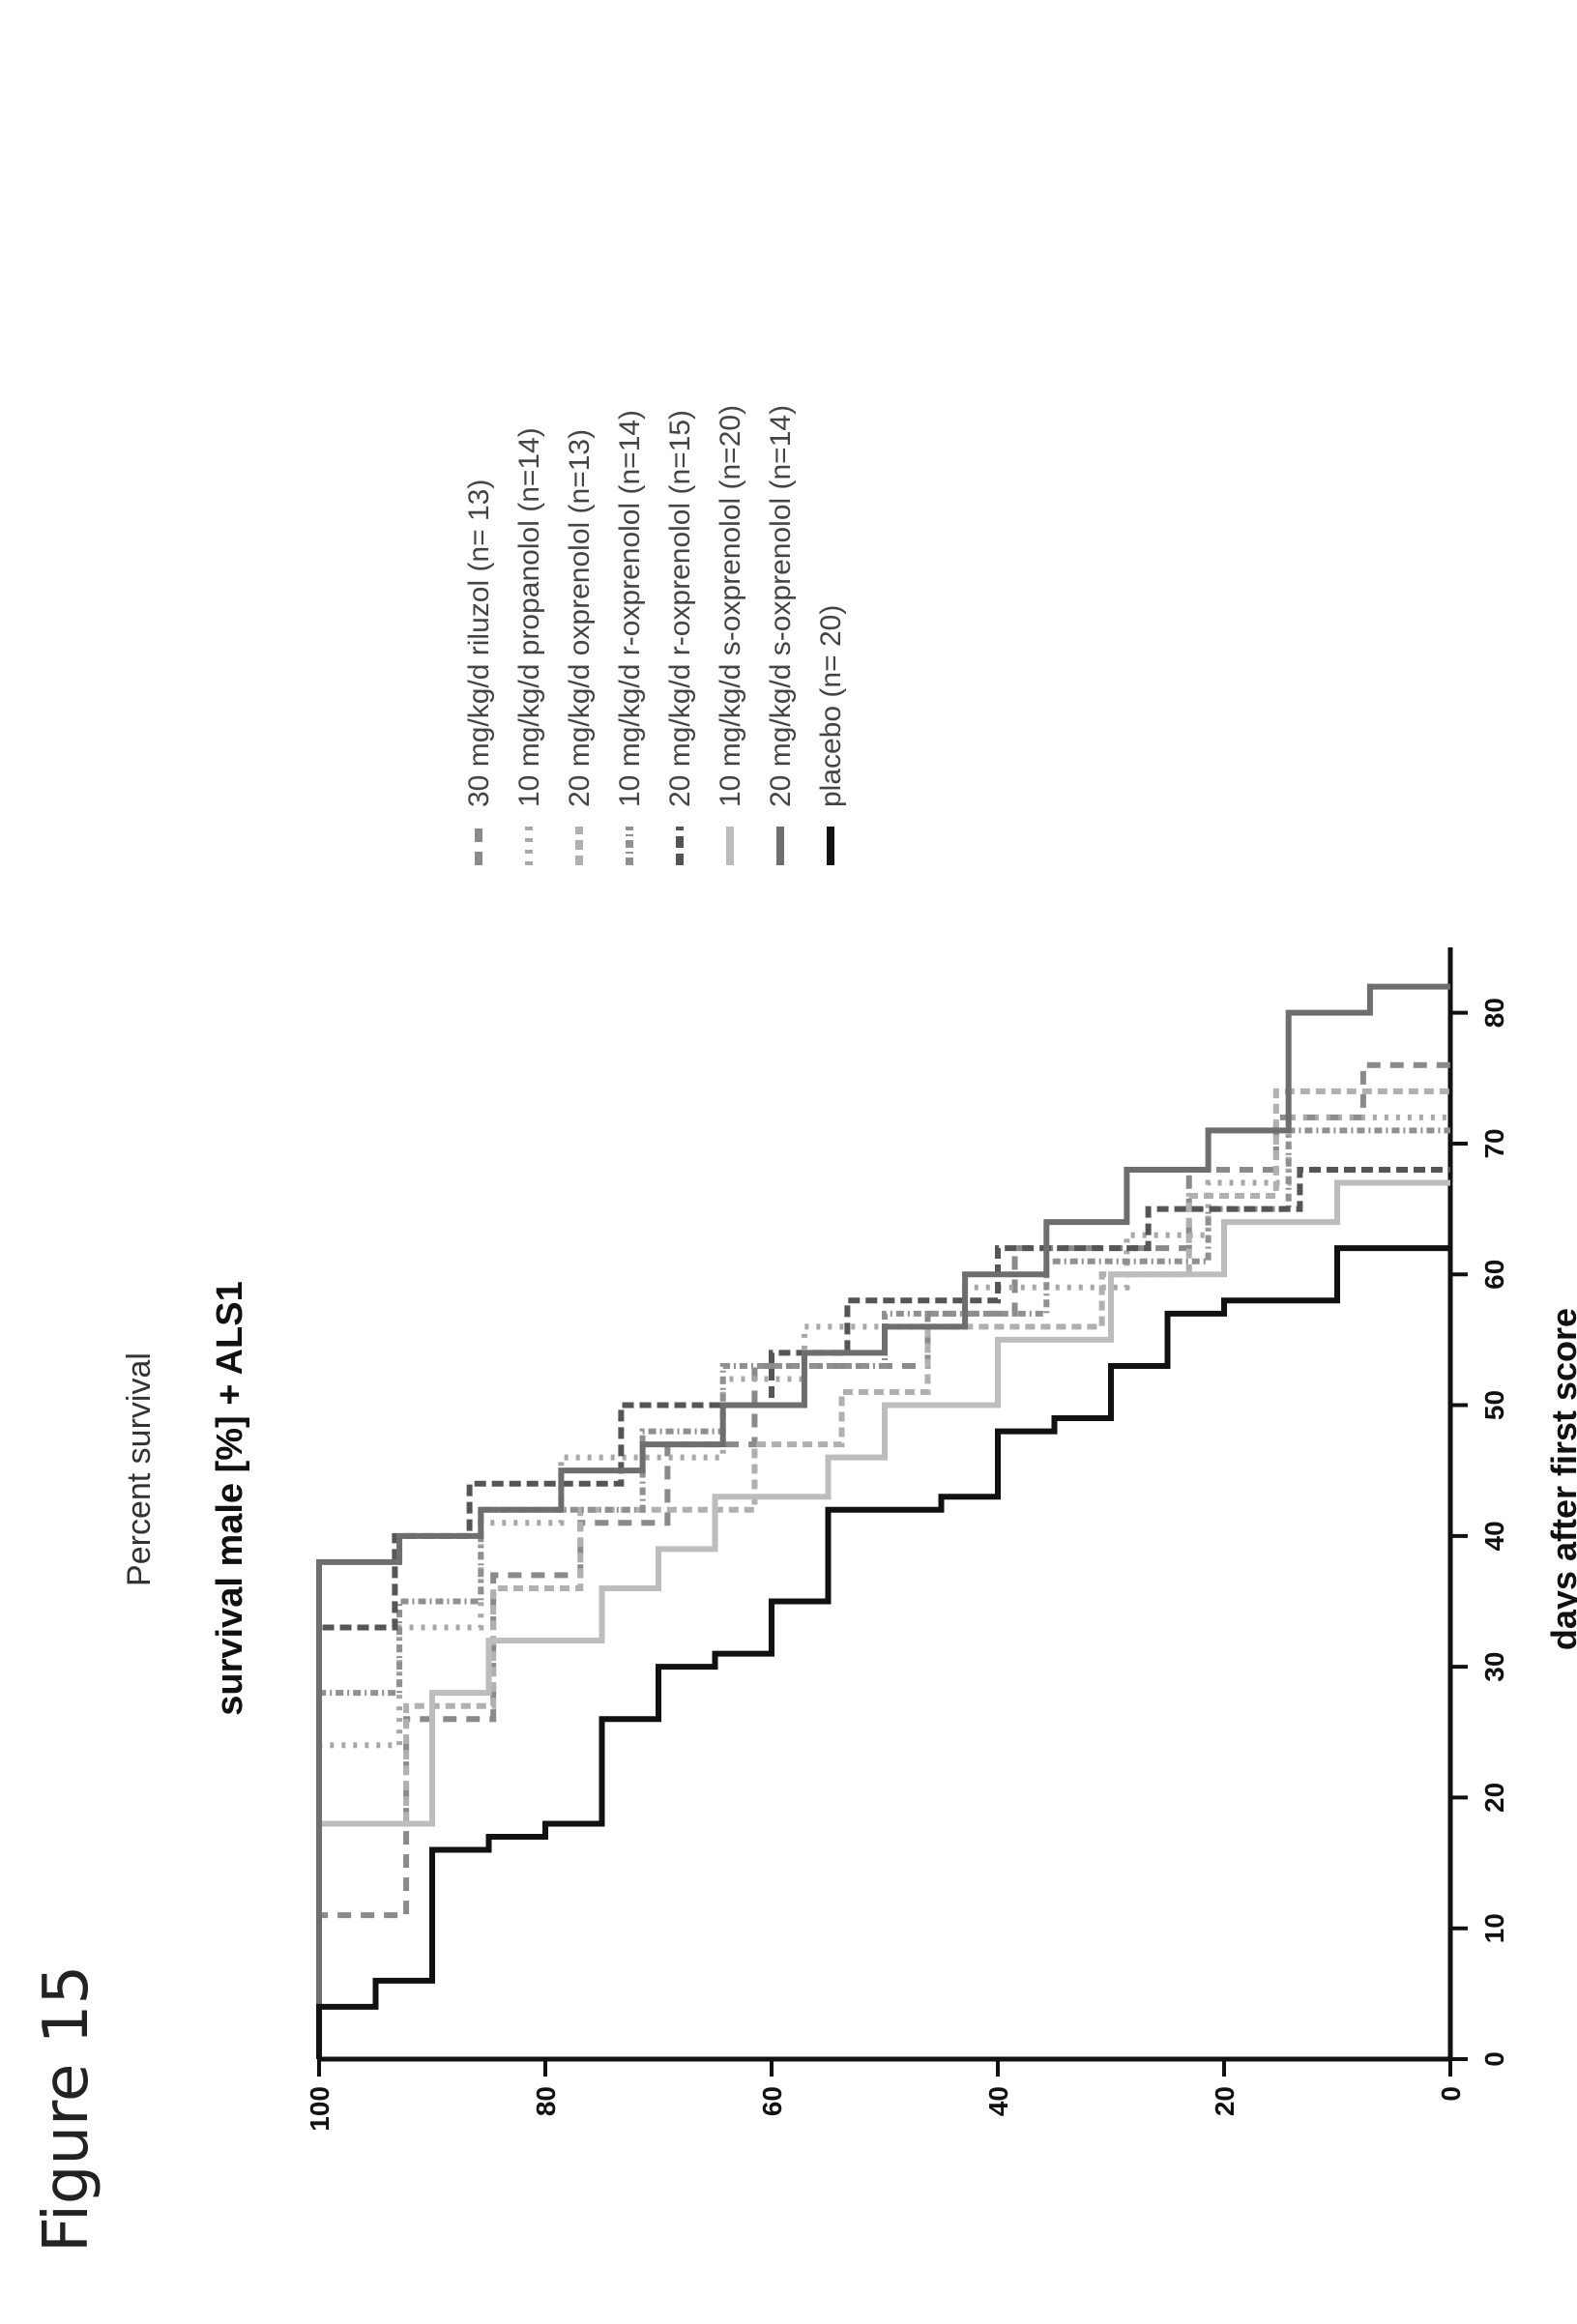 The image size is (1577, 2324). I want to click on y-axis-title: Percent survival, so click(139, 1469).